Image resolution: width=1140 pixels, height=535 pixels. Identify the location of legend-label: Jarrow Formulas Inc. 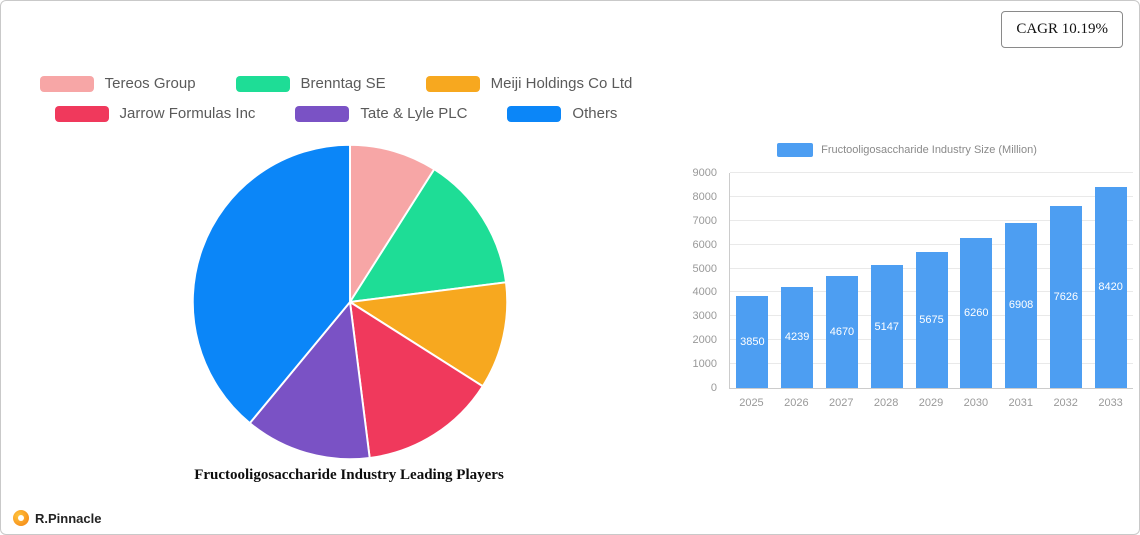
(187, 113).